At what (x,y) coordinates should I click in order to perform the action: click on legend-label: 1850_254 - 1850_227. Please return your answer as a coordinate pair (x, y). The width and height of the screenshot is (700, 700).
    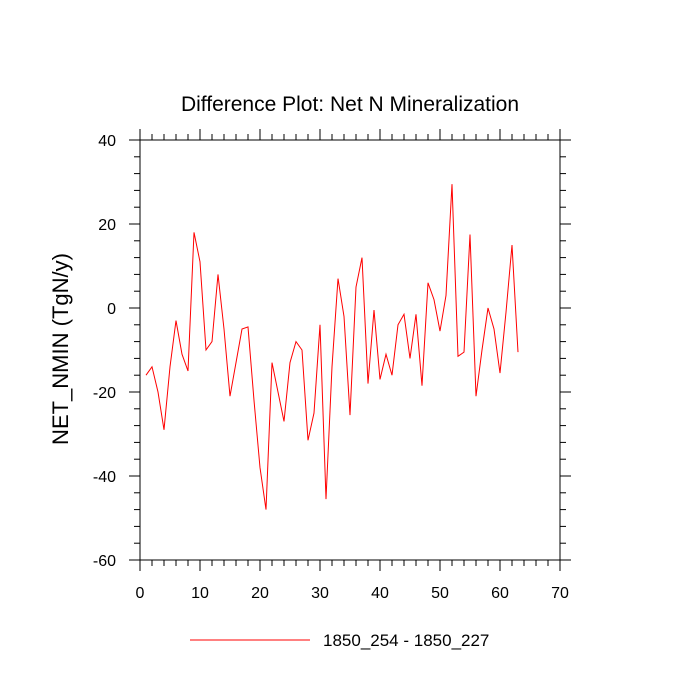
    Looking at the image, I should click on (406, 640).